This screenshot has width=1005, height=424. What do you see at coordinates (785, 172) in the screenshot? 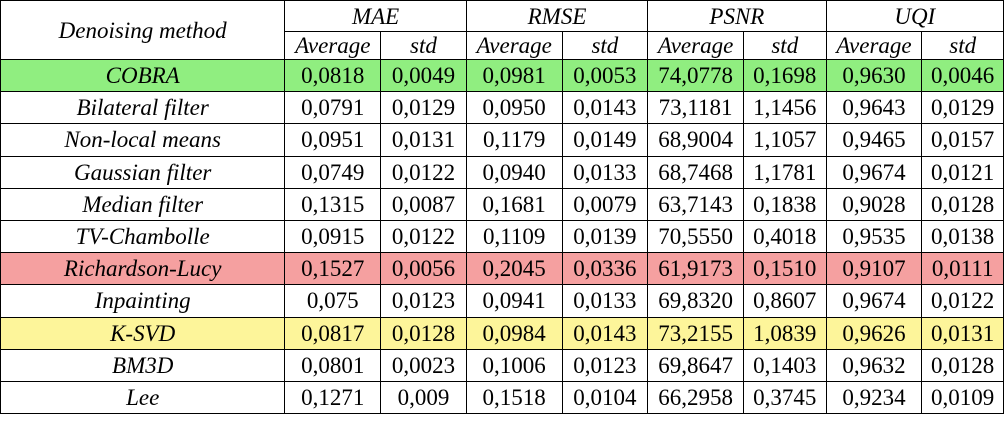
I see `psnr-std-cell: 1,1781` at bounding box center [785, 172].